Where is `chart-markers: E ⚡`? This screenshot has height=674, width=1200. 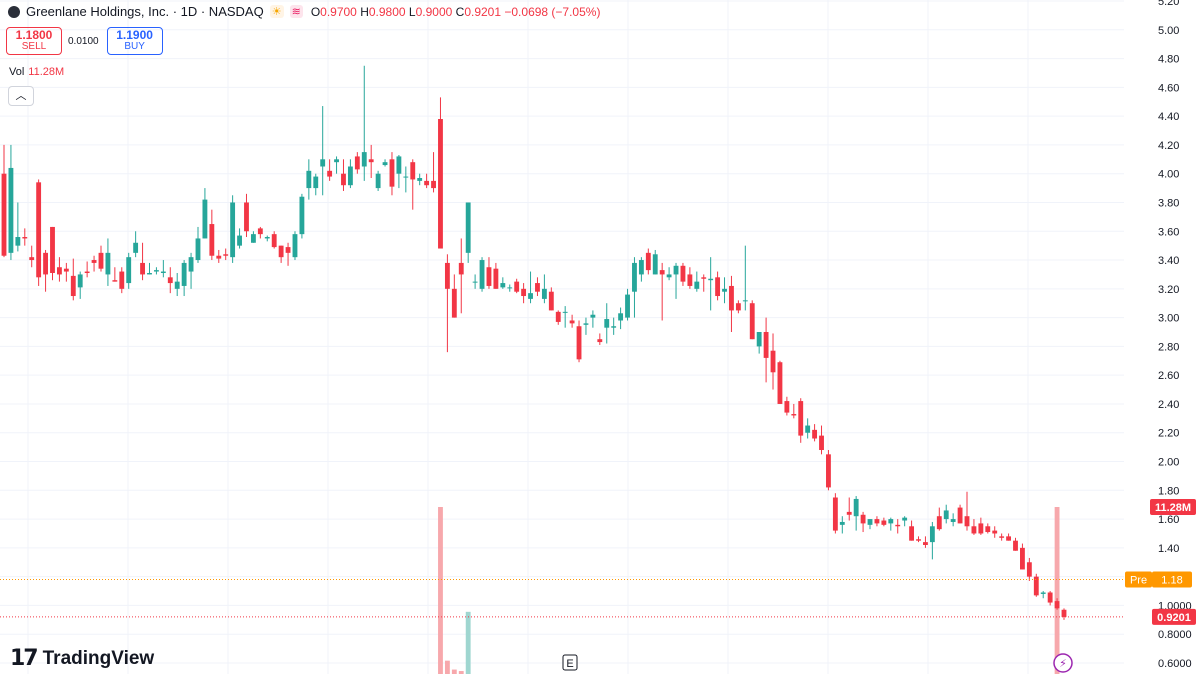 chart-markers: E ⚡ is located at coordinates (817, 663).